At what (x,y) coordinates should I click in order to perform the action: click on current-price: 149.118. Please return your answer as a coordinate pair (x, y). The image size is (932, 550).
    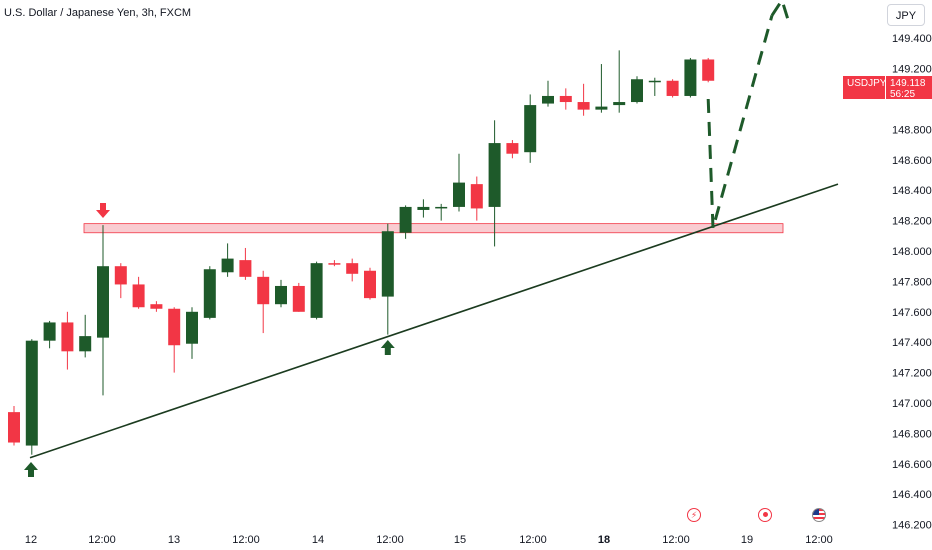
    Looking at the image, I should click on (907, 83).